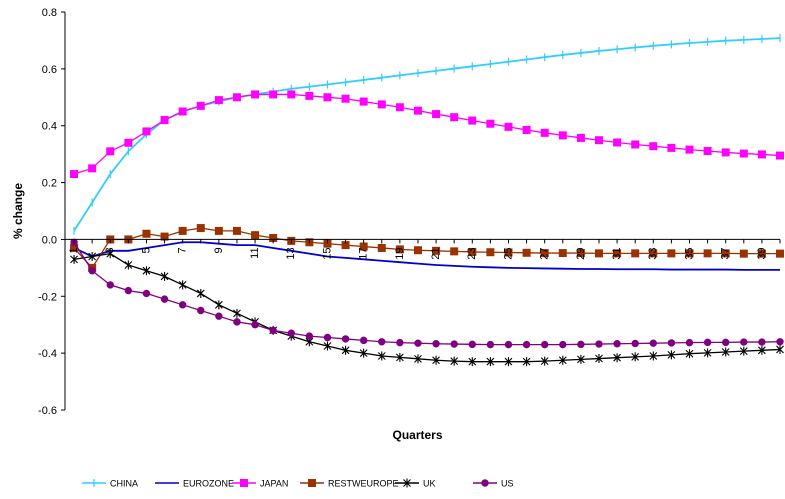 The image size is (785, 499). What do you see at coordinates (415, 483) in the screenshot?
I see `legend-item-uk: UK` at bounding box center [415, 483].